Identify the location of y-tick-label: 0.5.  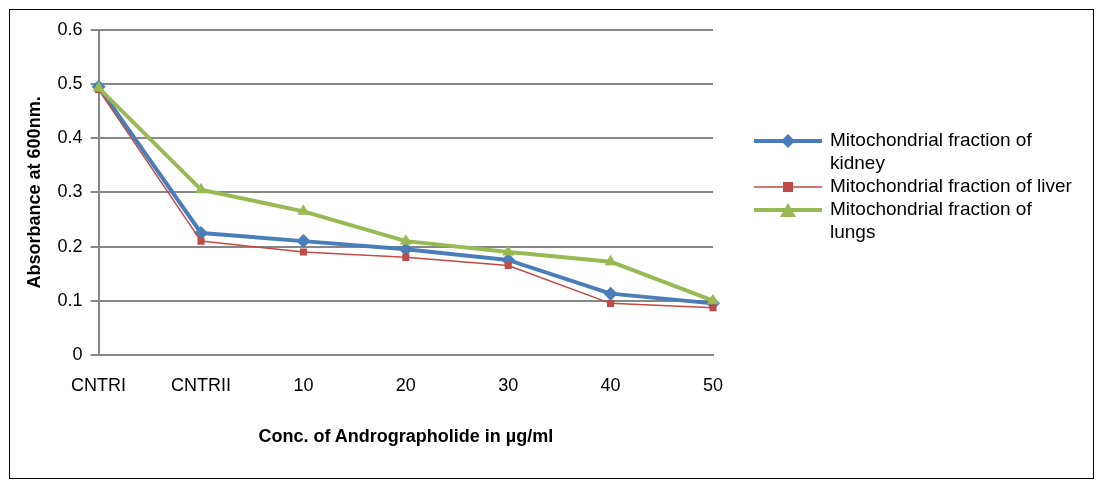
(70, 83).